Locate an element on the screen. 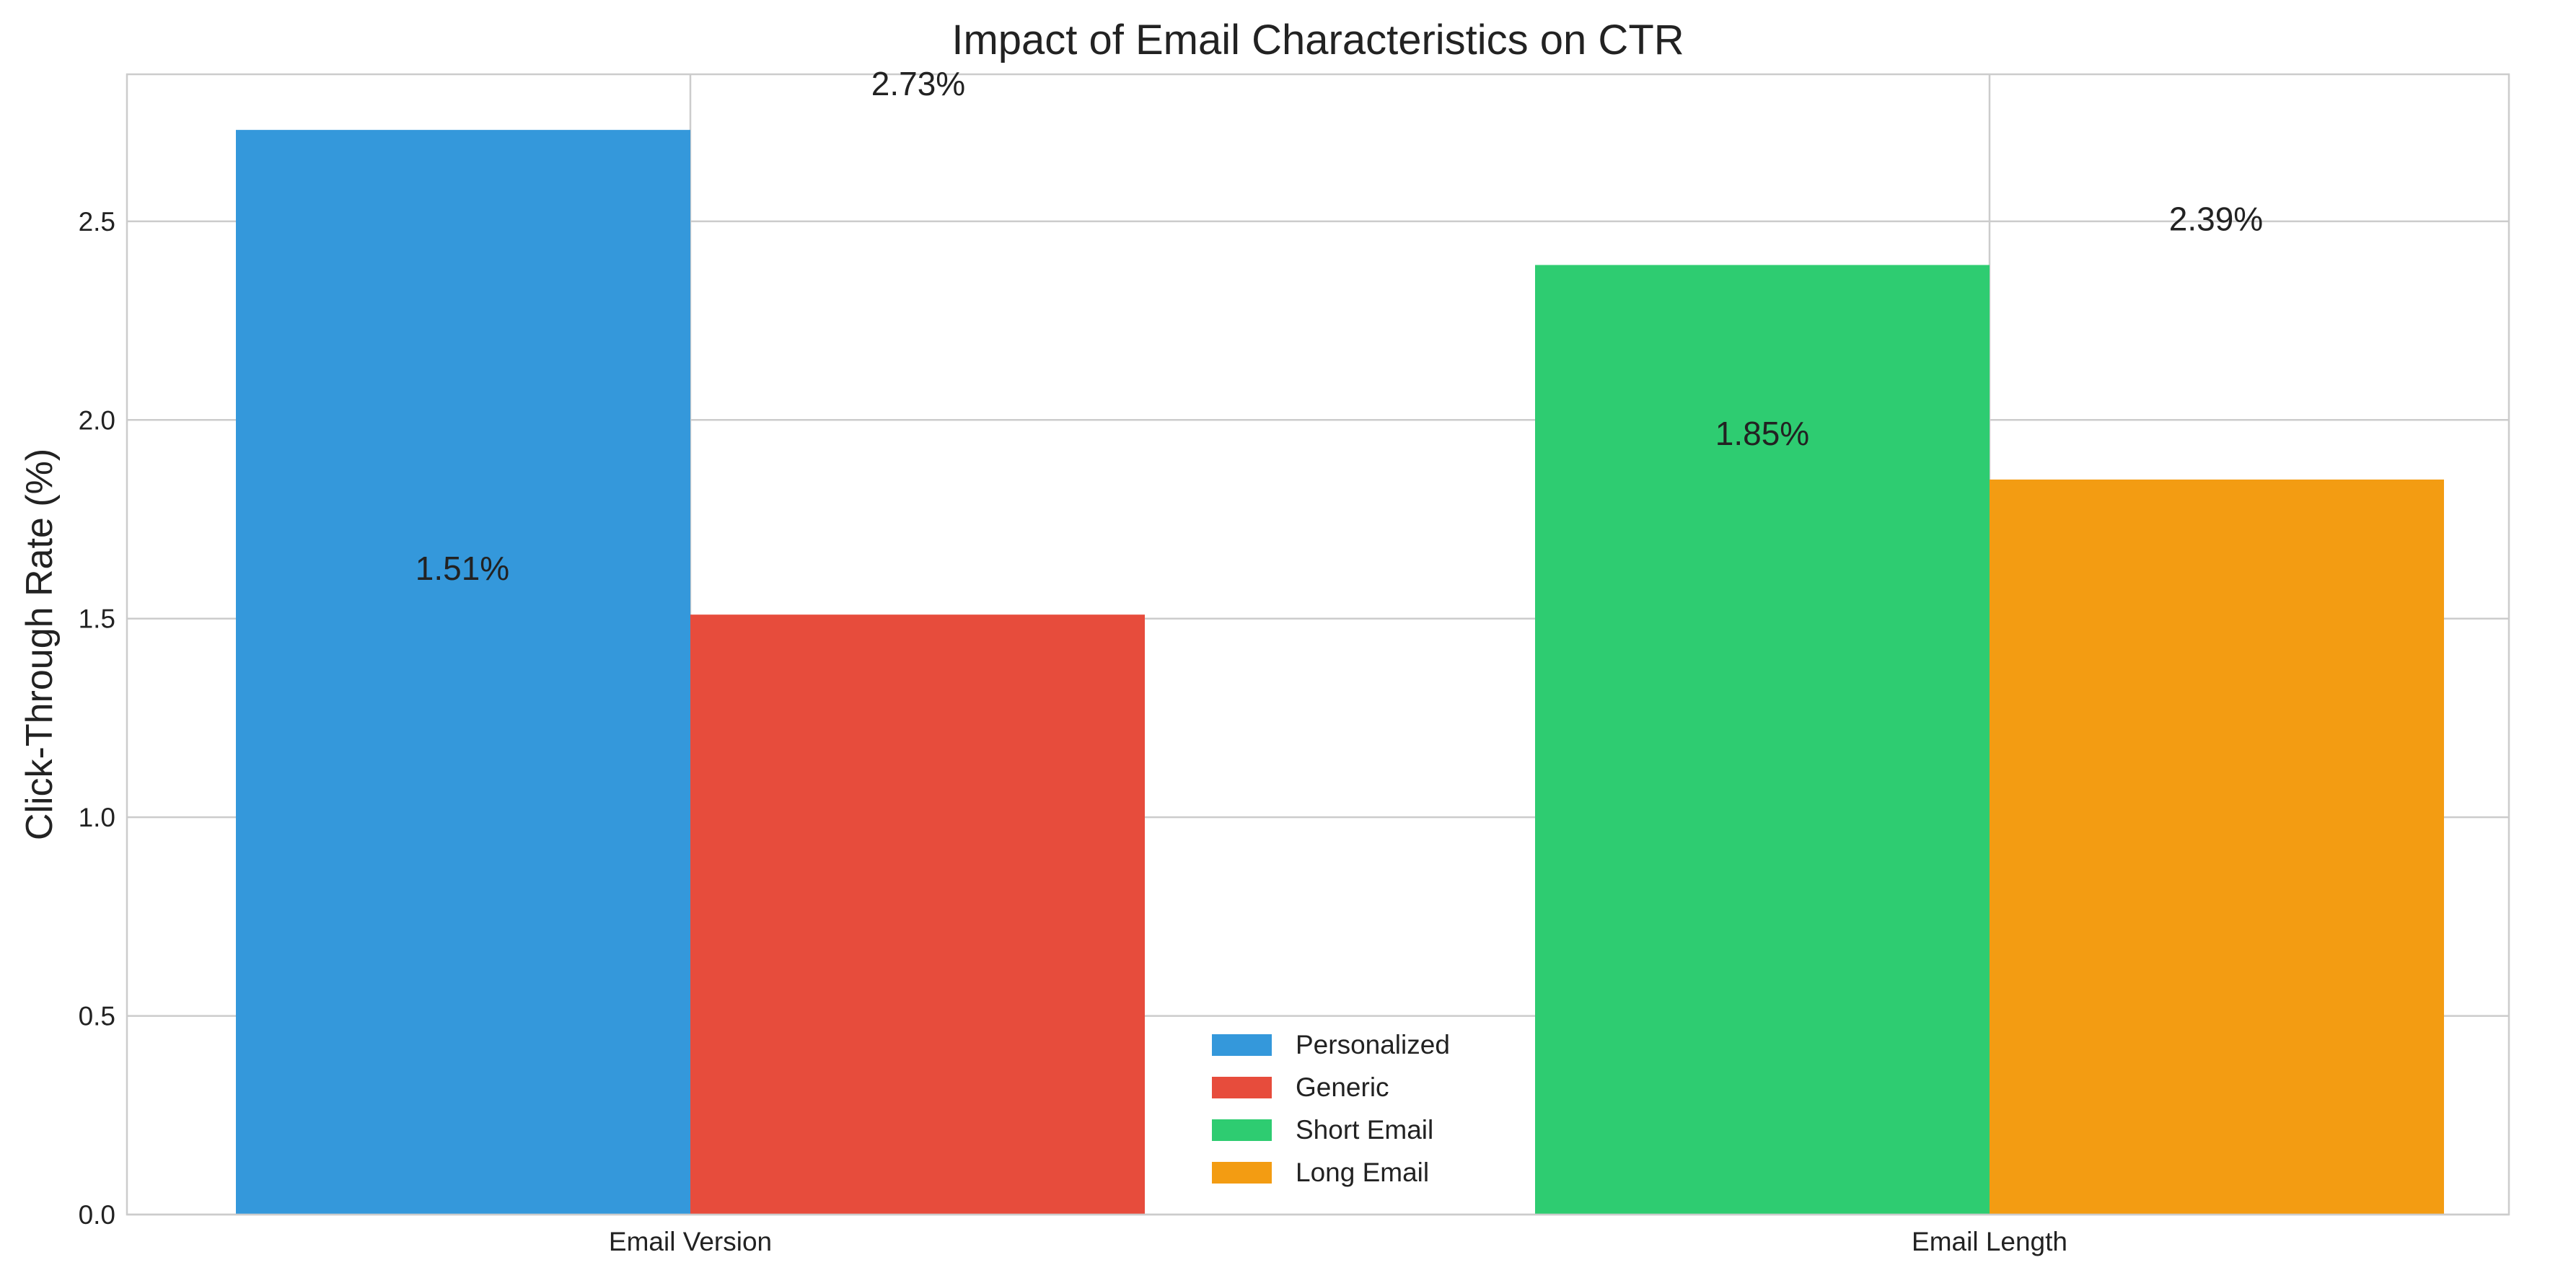 The image size is (2576, 1278). y-tick-label: 2.5 is located at coordinates (97, 222).